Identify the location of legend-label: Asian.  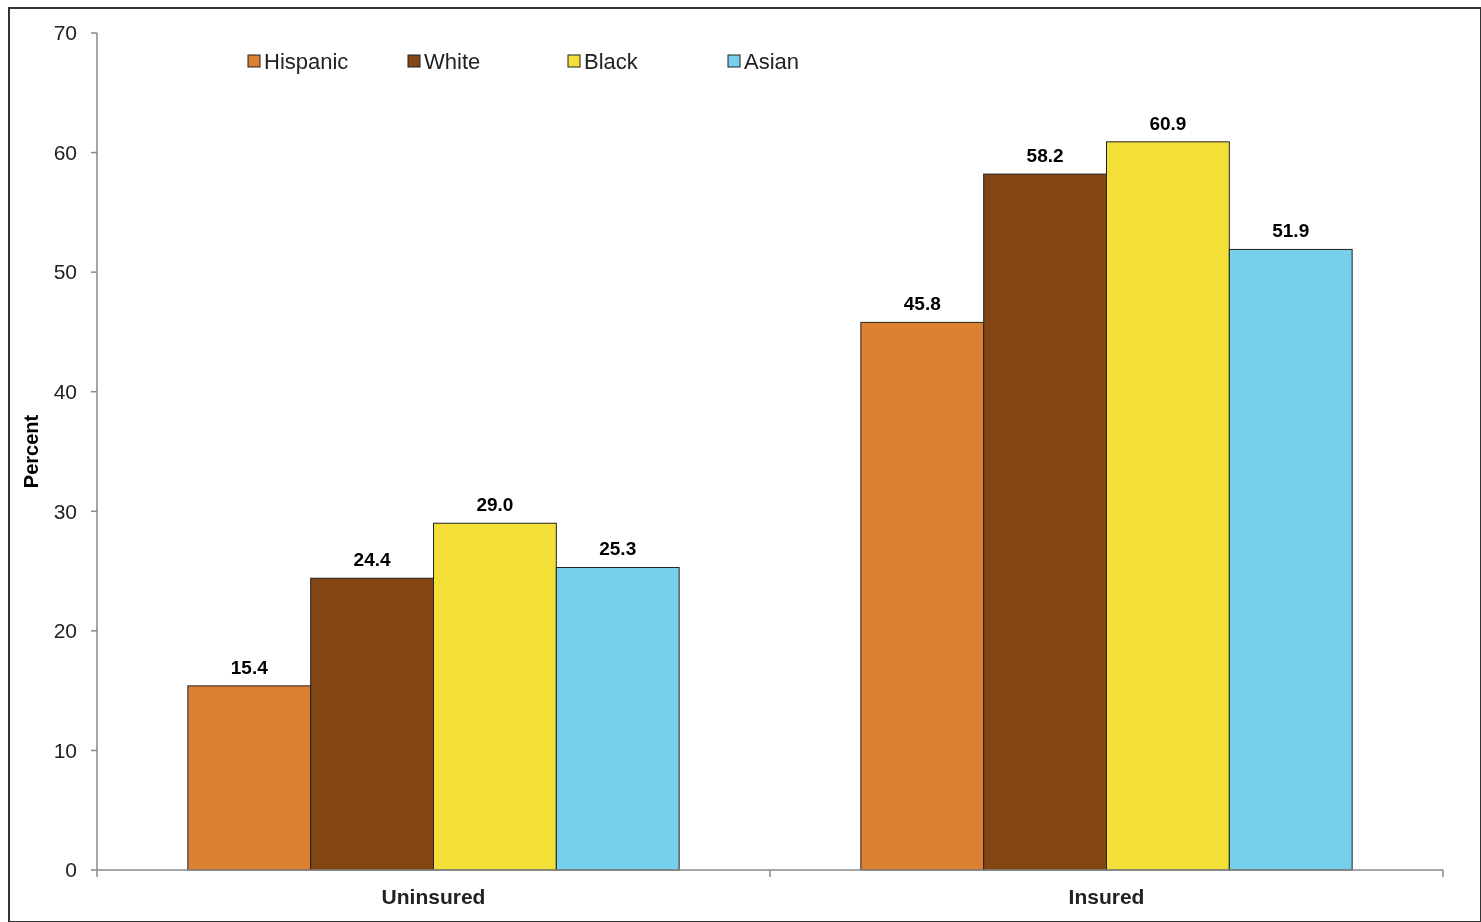
(772, 61).